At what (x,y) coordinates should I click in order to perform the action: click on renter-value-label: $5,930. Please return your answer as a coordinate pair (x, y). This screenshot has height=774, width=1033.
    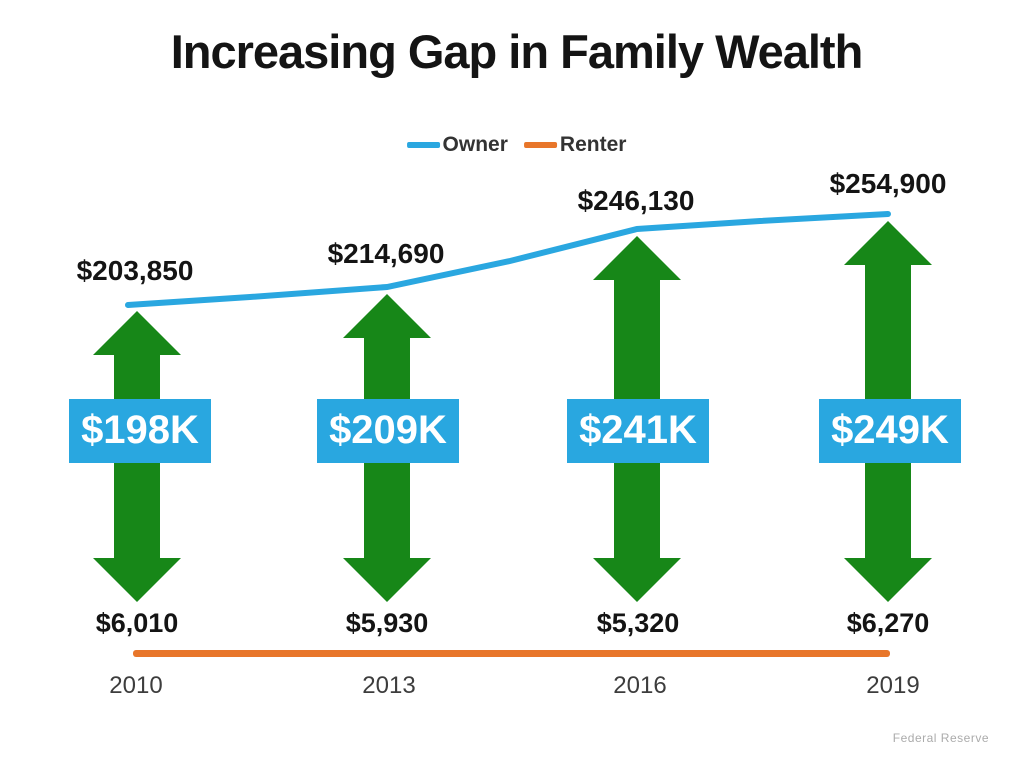
    Looking at the image, I should click on (387, 623).